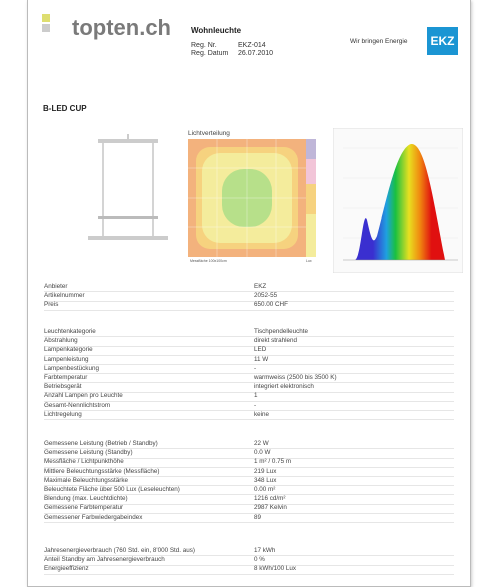  I want to click on spectrum, so click(398, 200).